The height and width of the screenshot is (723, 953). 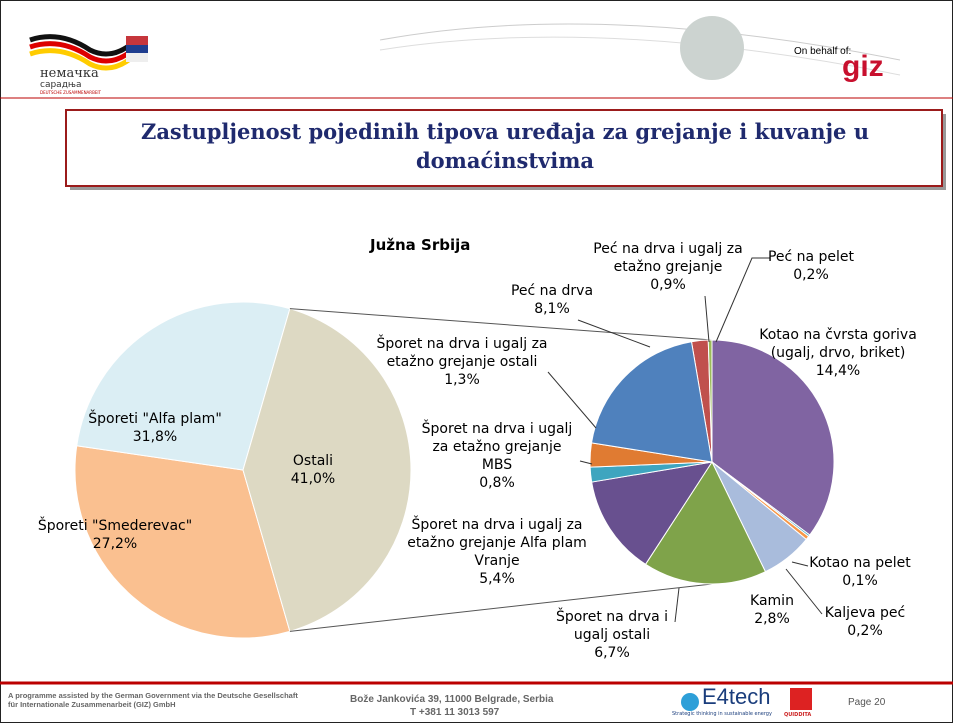 What do you see at coordinates (462, 380) in the screenshot?
I see `label-text: 1,3%` at bounding box center [462, 380].